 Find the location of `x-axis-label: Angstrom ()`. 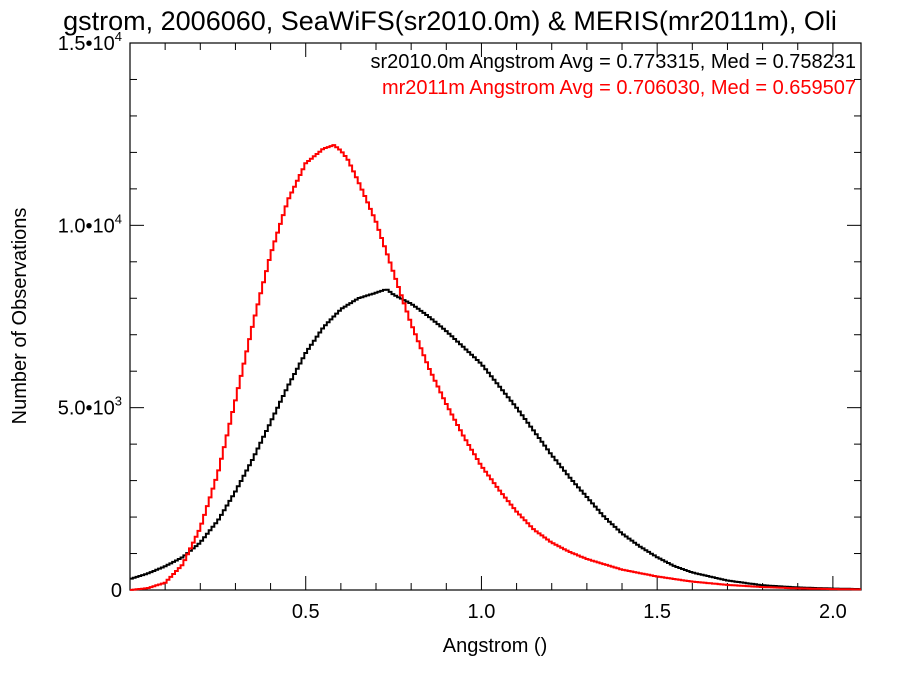

x-axis-label: Angstrom () is located at coordinates (495, 646).